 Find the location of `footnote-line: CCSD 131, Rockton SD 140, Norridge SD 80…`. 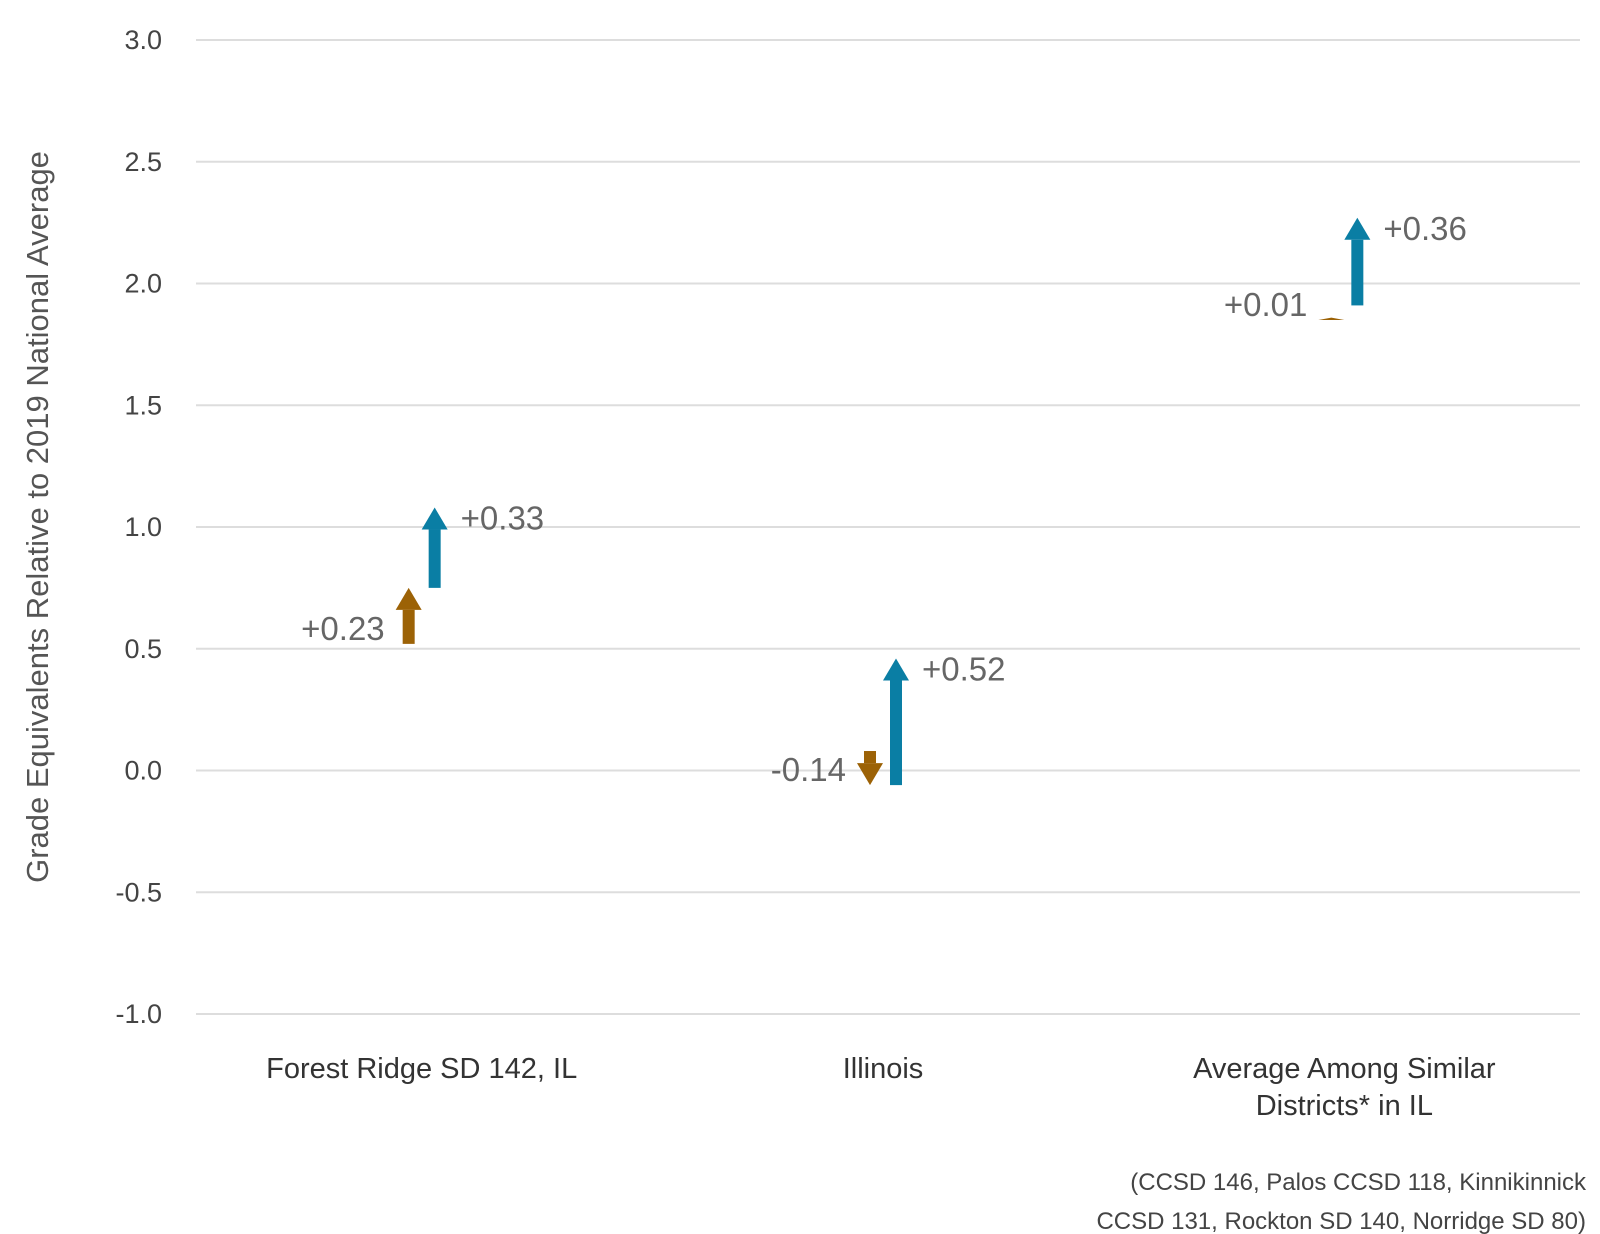

footnote-line: CCSD 131, Rockton SD 140, Norridge SD 80… is located at coordinates (1341, 1221).